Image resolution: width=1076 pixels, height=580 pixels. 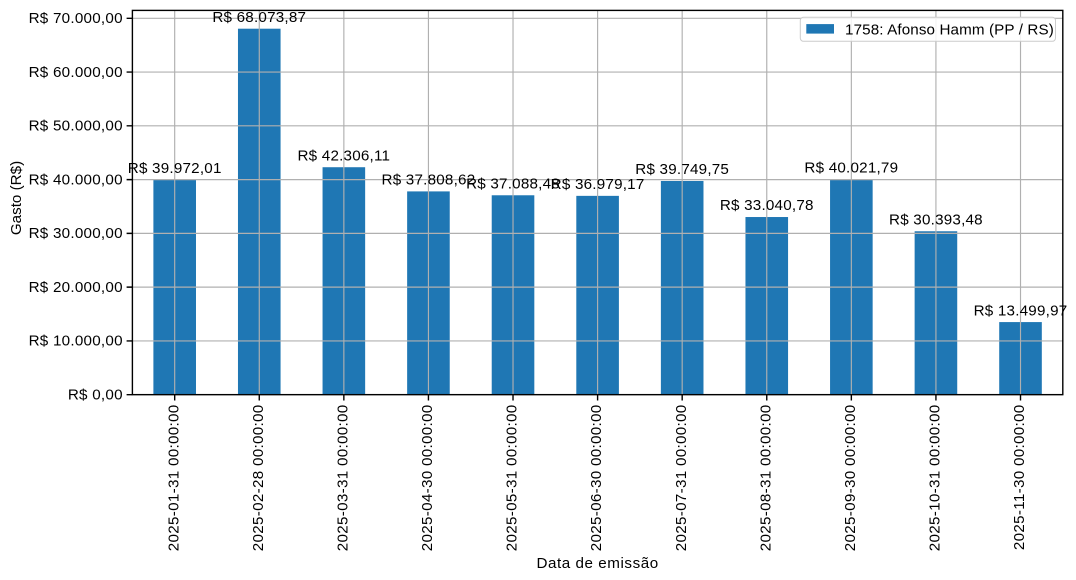 I want to click on svg-text: R$ 60.000,00, so click(x=76, y=72).